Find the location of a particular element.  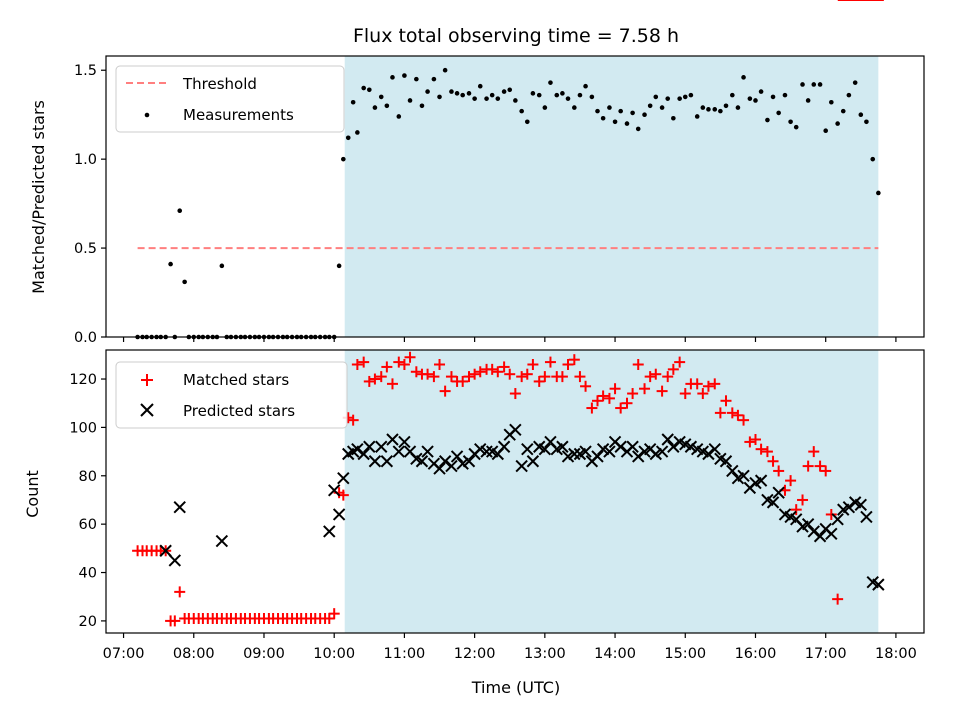

x-tick-label: 11:00 is located at coordinates (405, 654).